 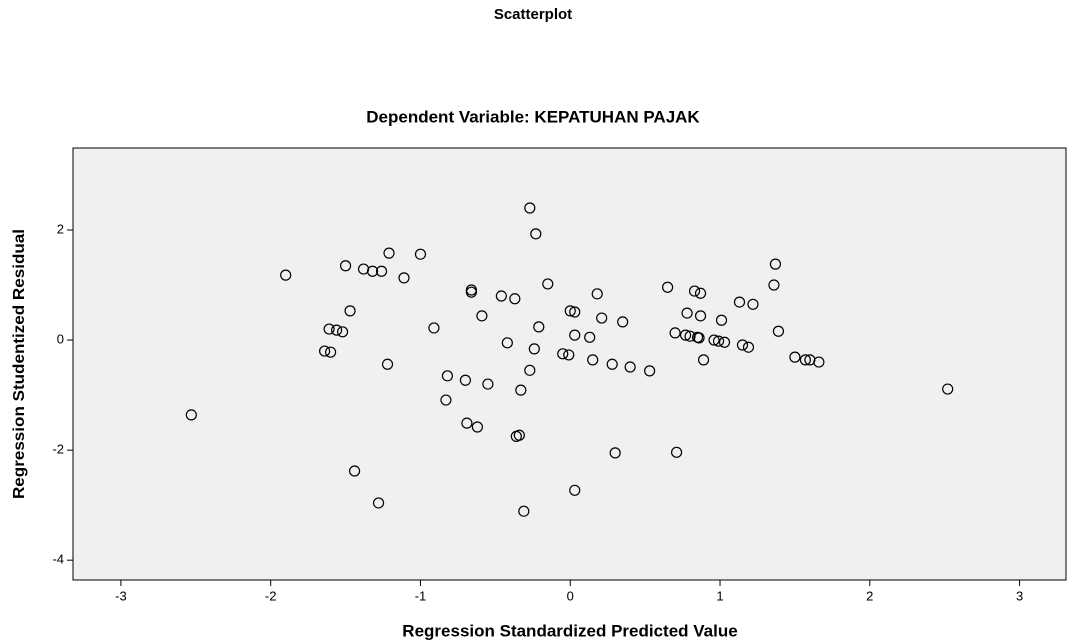 What do you see at coordinates (1019, 595) in the screenshot?
I see `x-tick-label: 3` at bounding box center [1019, 595].